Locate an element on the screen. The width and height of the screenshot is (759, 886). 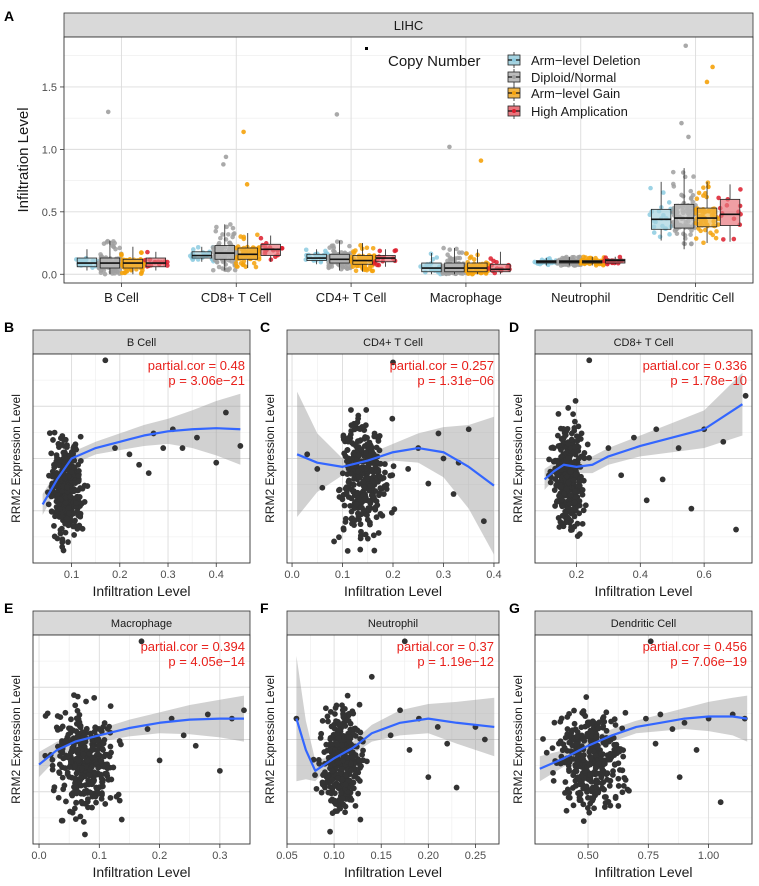
x-axis-label: Infiltration Level is located at coordinates (141, 591).